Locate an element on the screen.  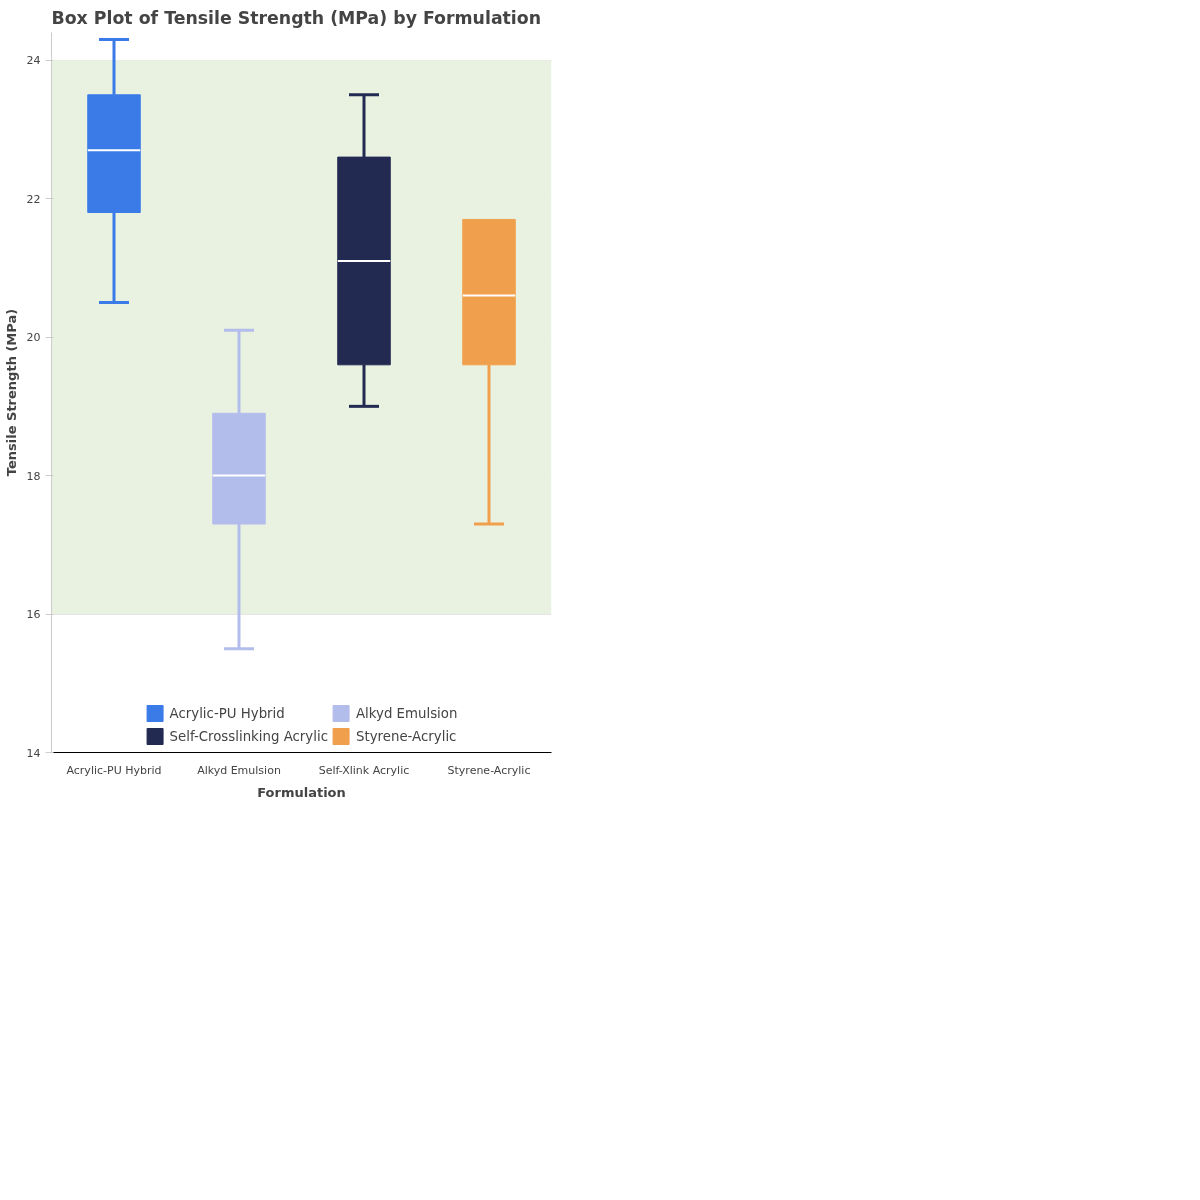
legend-label: Self-Crosslinking Acrylic is located at coordinates (248, 736).